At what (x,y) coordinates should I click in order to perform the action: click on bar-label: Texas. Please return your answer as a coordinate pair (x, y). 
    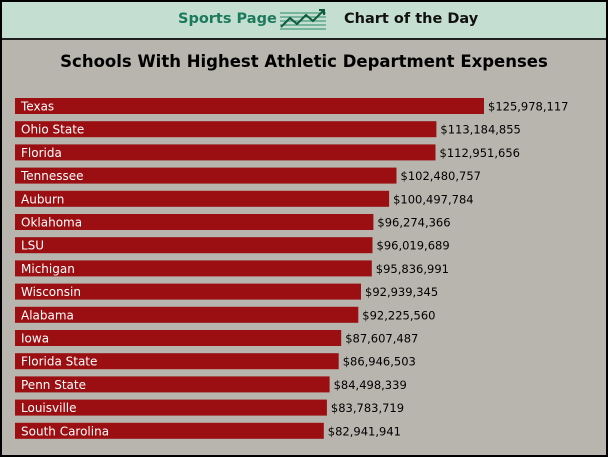
    Looking at the image, I should click on (37, 107).